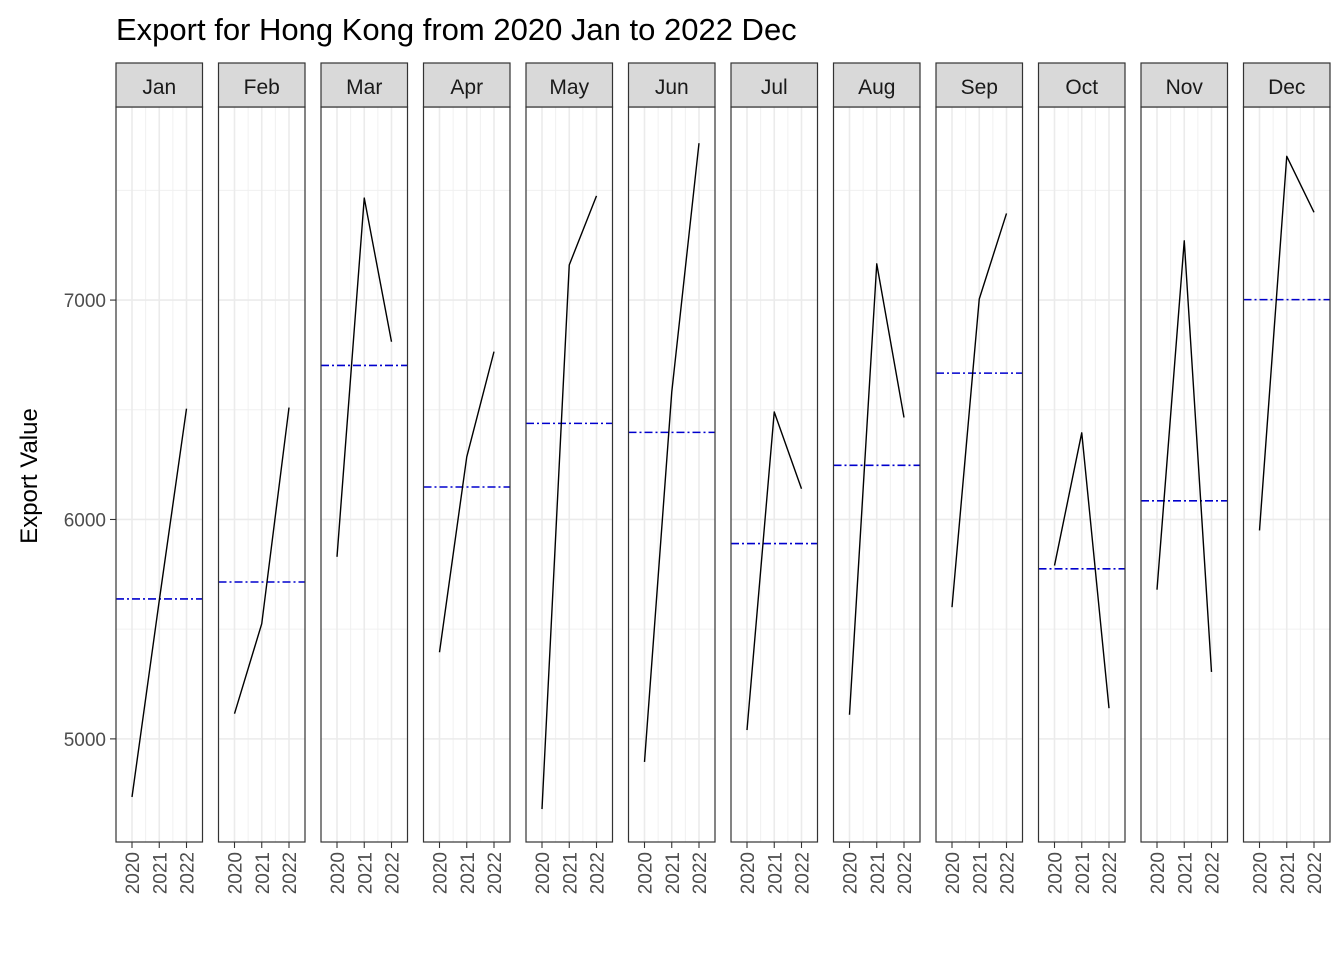 The height and width of the screenshot is (960, 1344). Describe the element at coordinates (85, 301) in the screenshot. I see `y-tick-label: 7000` at that location.